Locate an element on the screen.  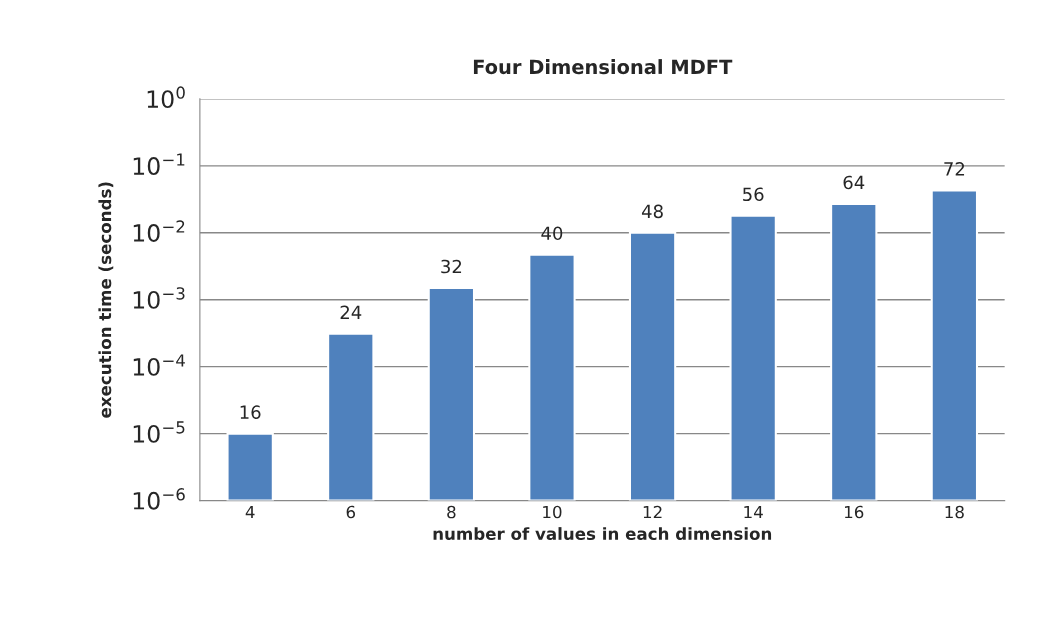
annotation: 56 is located at coordinates (753, 194).